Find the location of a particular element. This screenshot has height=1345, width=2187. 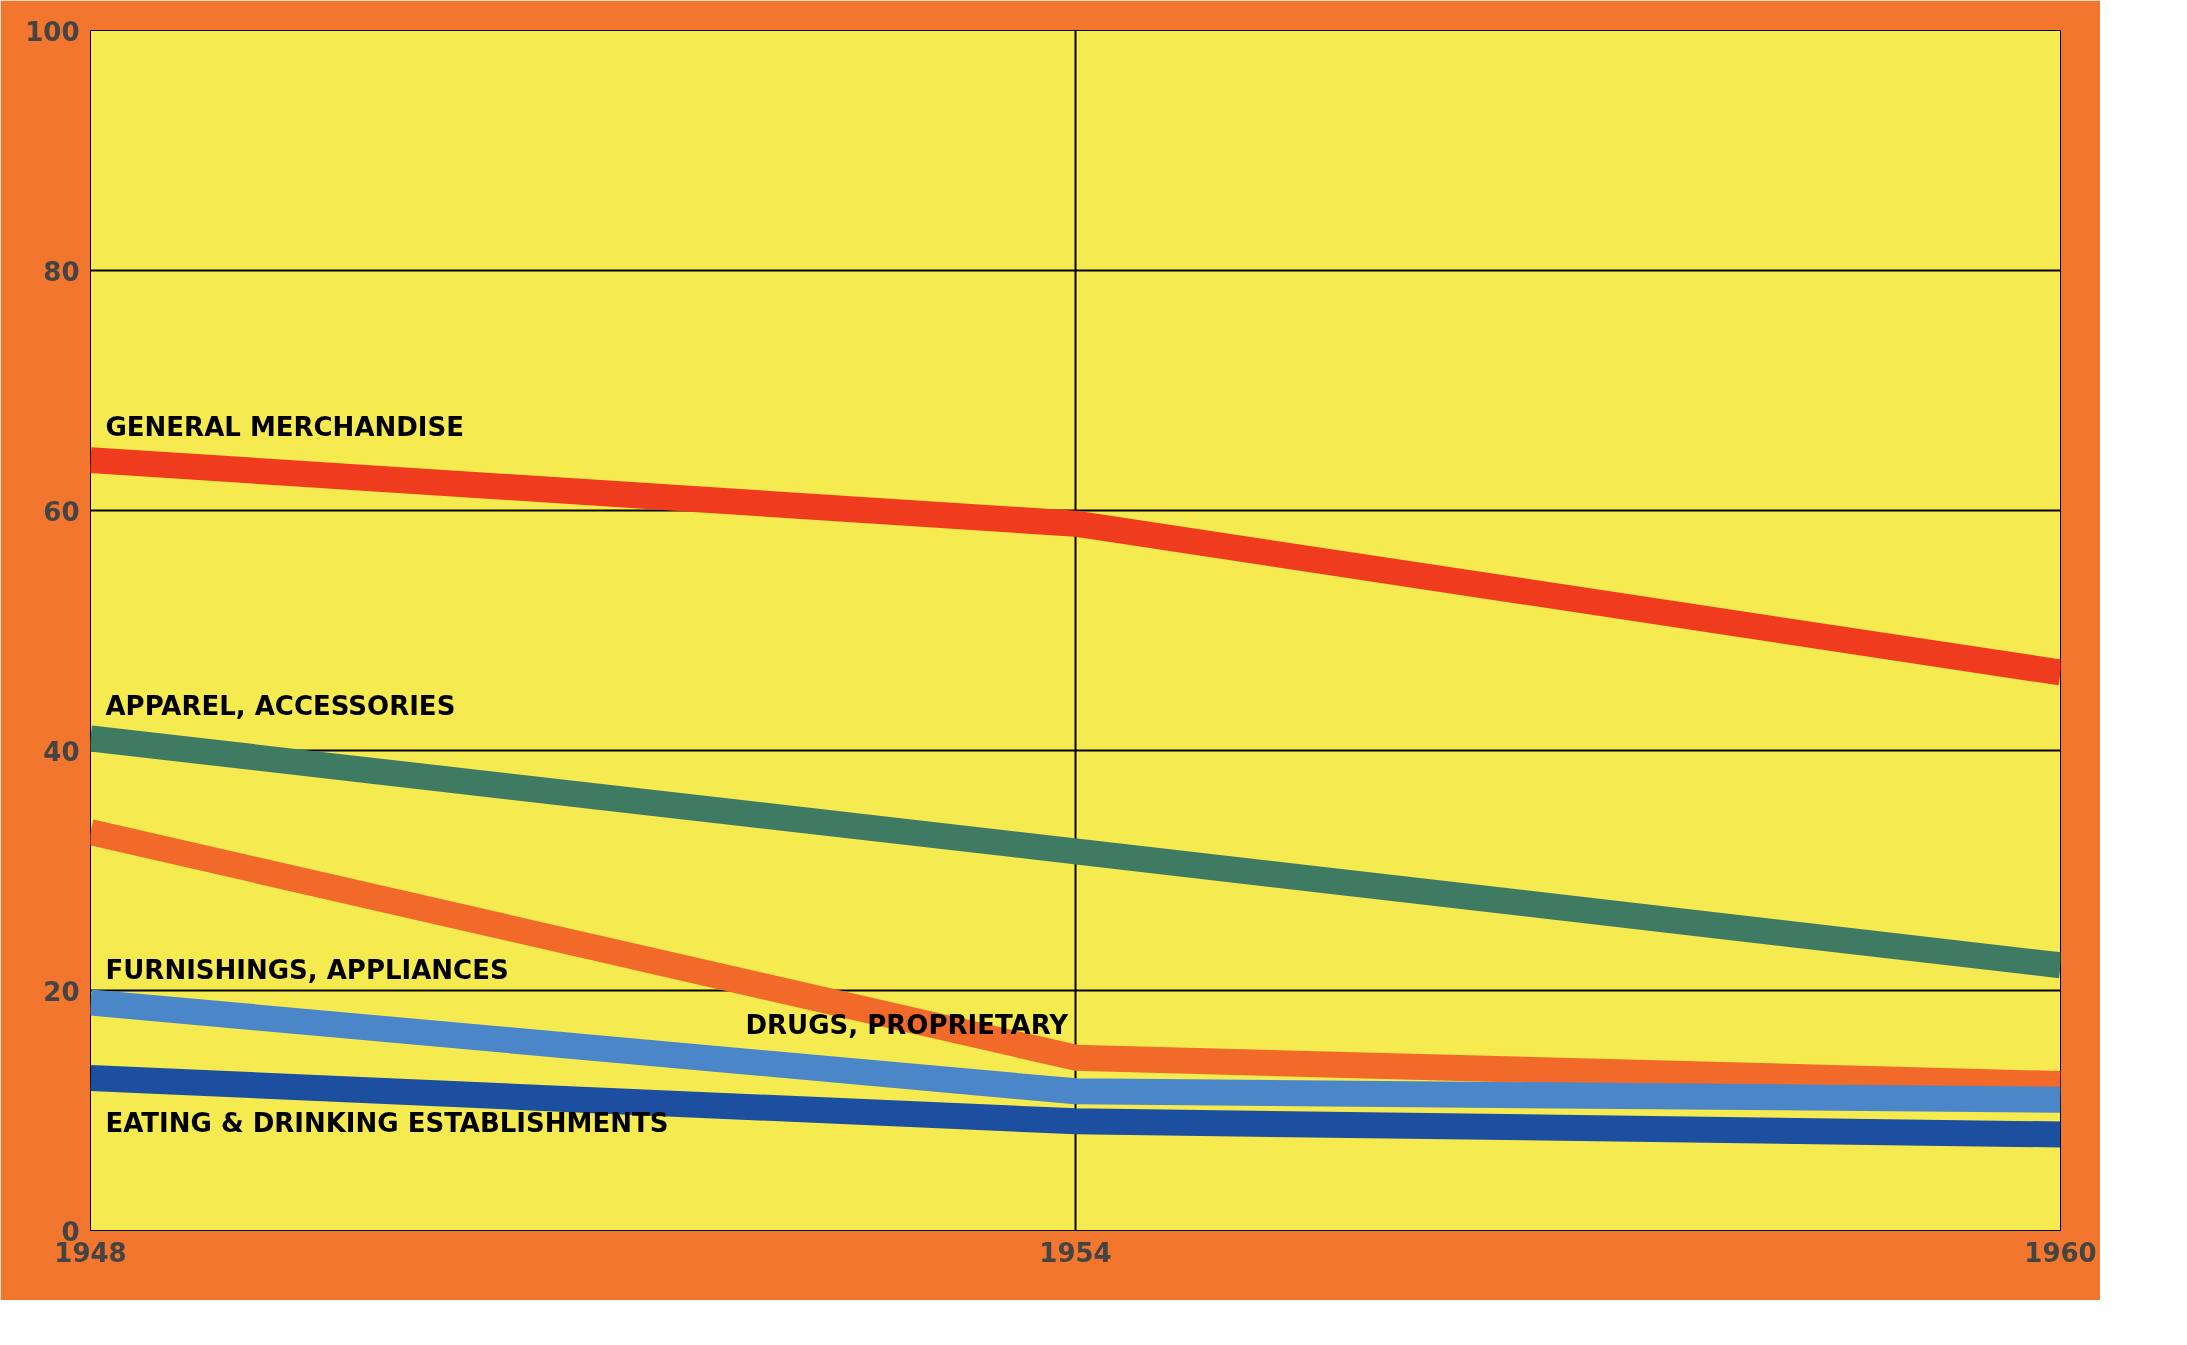

series-label: FURNISHINGS, APPLIANCES is located at coordinates (307, 969).